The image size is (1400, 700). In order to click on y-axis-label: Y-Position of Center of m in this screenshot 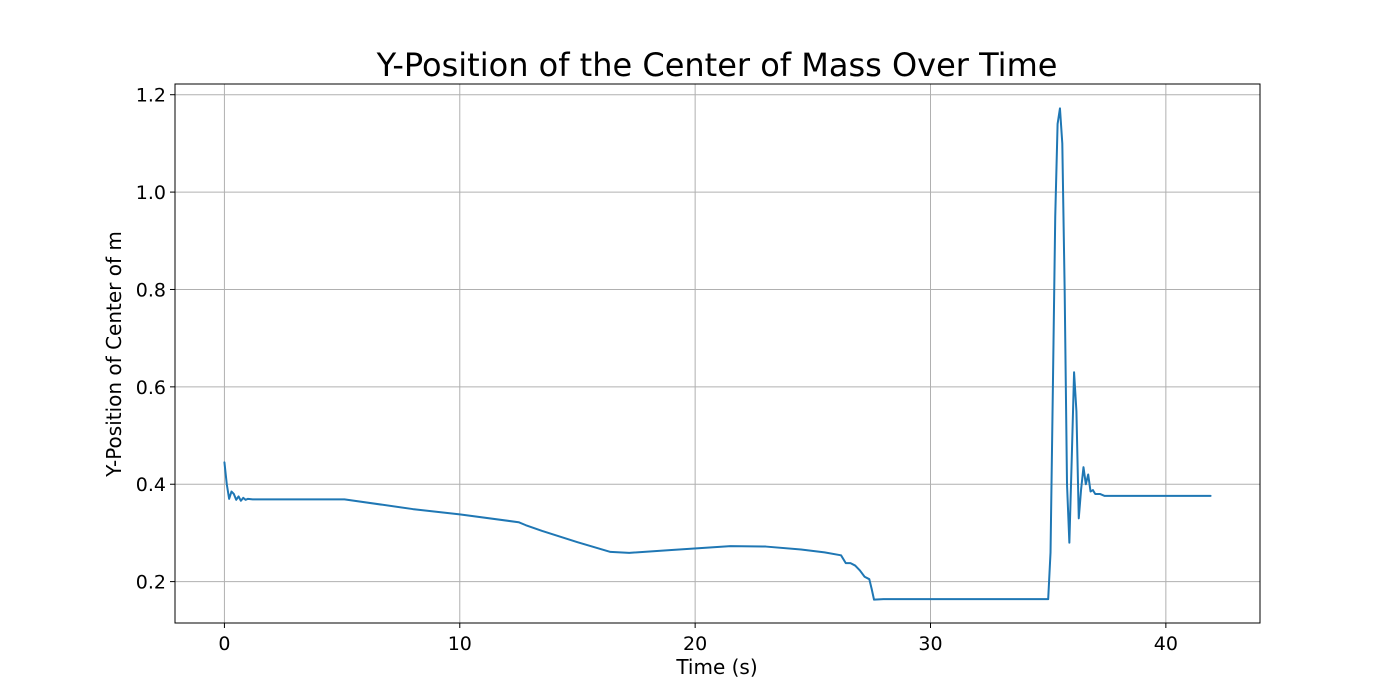, I will do `click(114, 354)`.